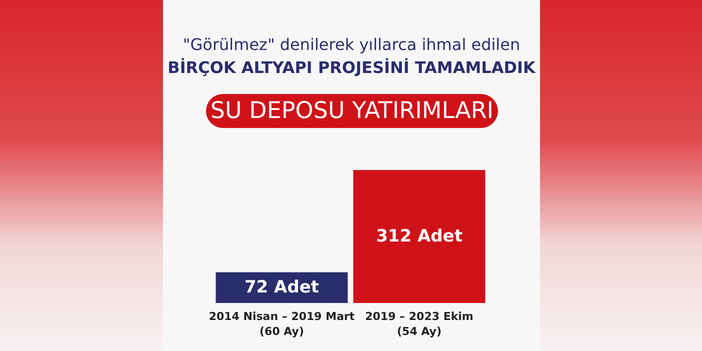  I want to click on data-label: 72 Adet, so click(282, 288).